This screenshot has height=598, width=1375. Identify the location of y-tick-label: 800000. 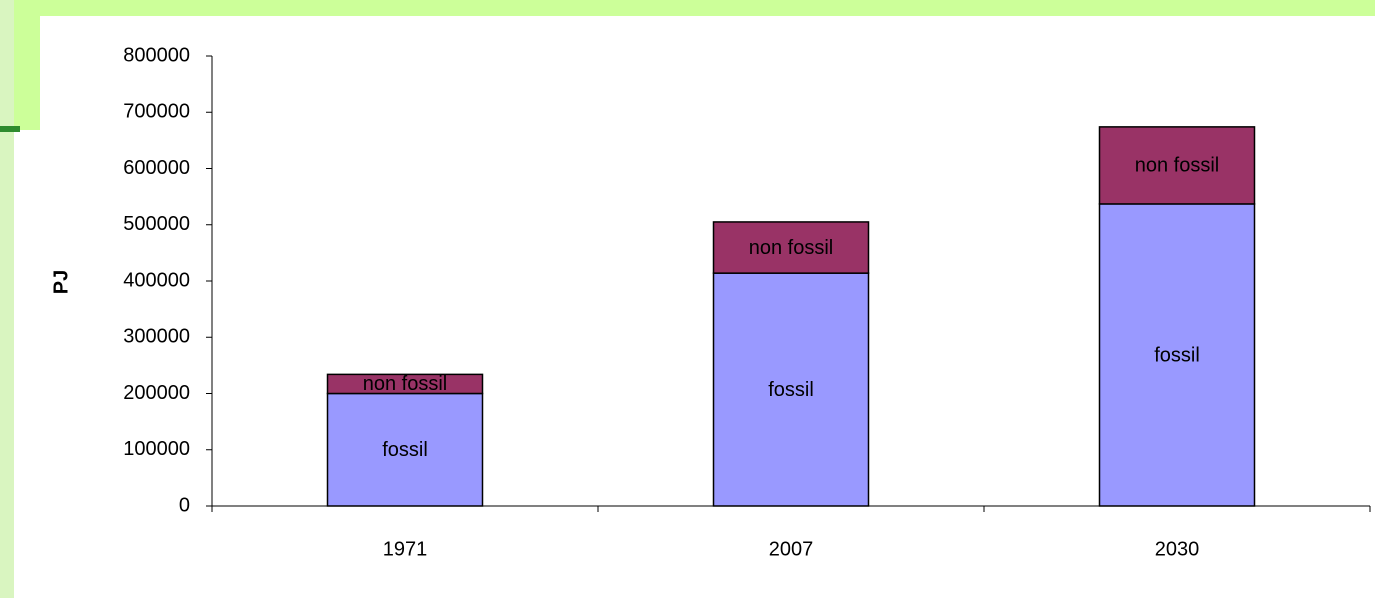
(156, 55).